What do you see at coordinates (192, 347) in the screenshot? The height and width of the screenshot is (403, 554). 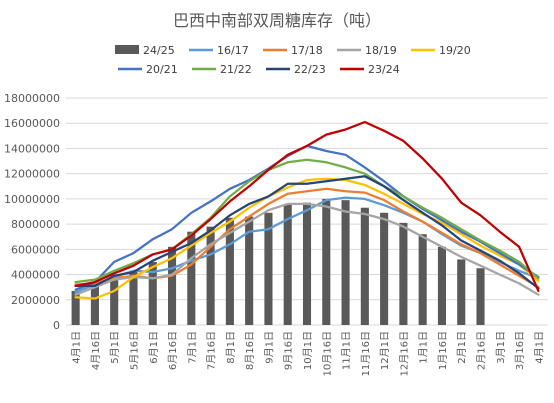 I see `x-tick-label: 7月1日` at bounding box center [192, 347].